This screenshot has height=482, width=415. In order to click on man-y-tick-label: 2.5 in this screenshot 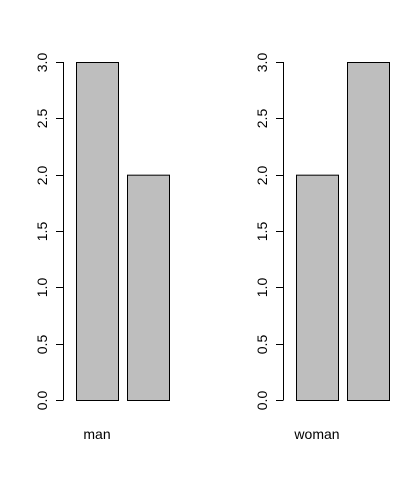, I will do `click(42, 119)`.